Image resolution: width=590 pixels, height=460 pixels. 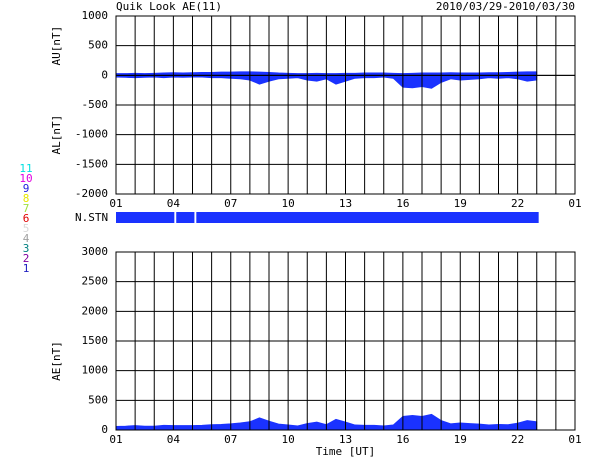 I want to click on station-count: 8, so click(x=26, y=198).